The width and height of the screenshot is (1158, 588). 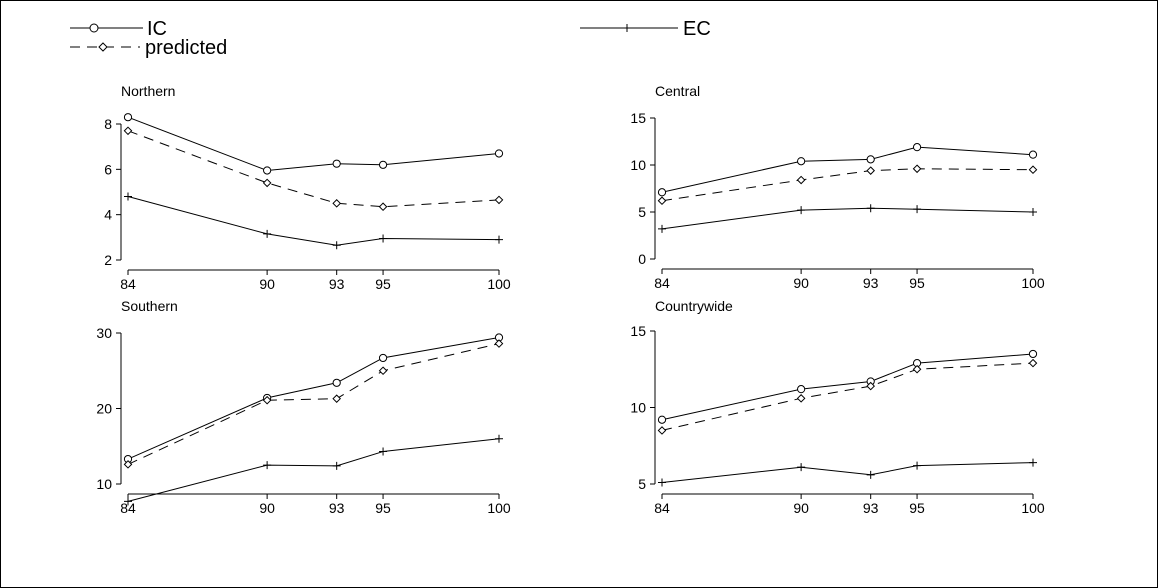 What do you see at coordinates (186, 48) in the screenshot?
I see `legend-label-predicted: predicted` at bounding box center [186, 48].